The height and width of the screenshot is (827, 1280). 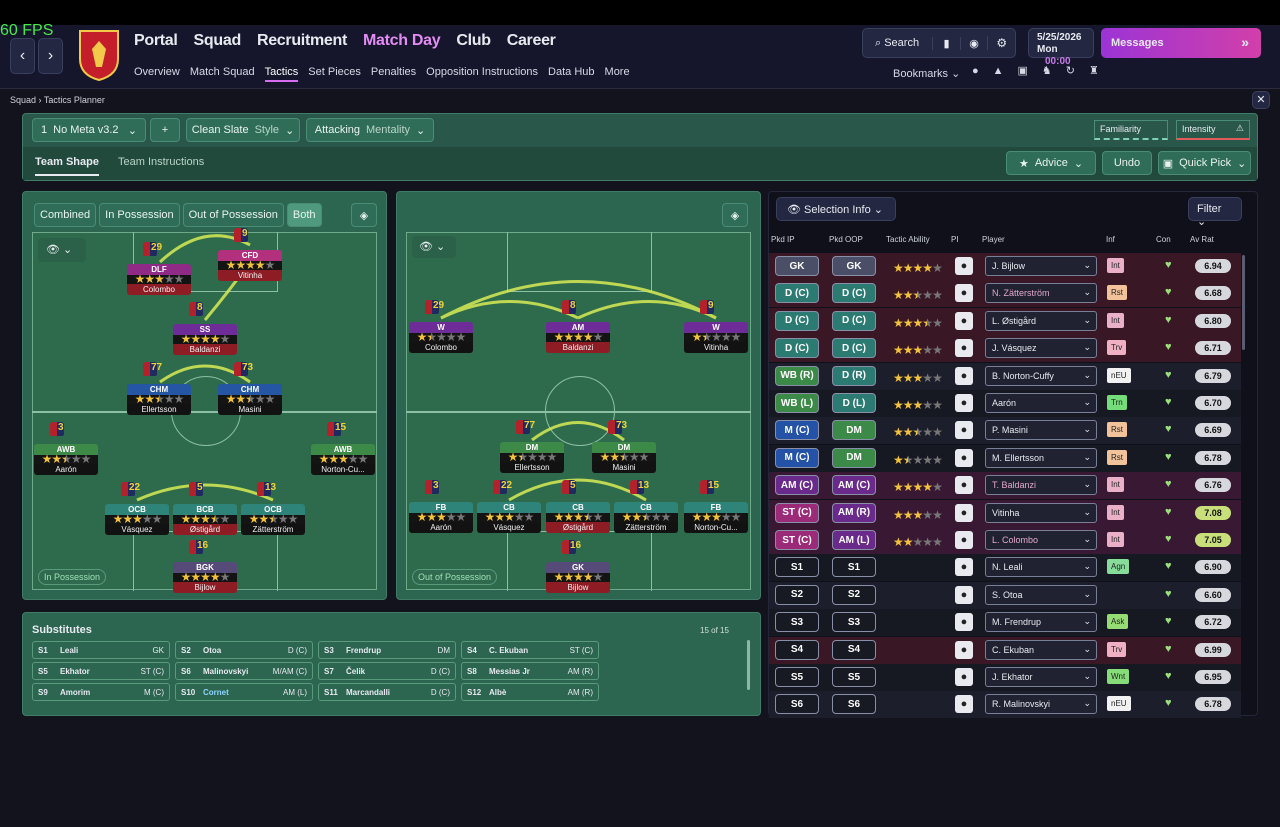 What do you see at coordinates (250, 388) in the screenshot?
I see `player-card: 73 CHM ★★★★★ Masini` at bounding box center [250, 388].